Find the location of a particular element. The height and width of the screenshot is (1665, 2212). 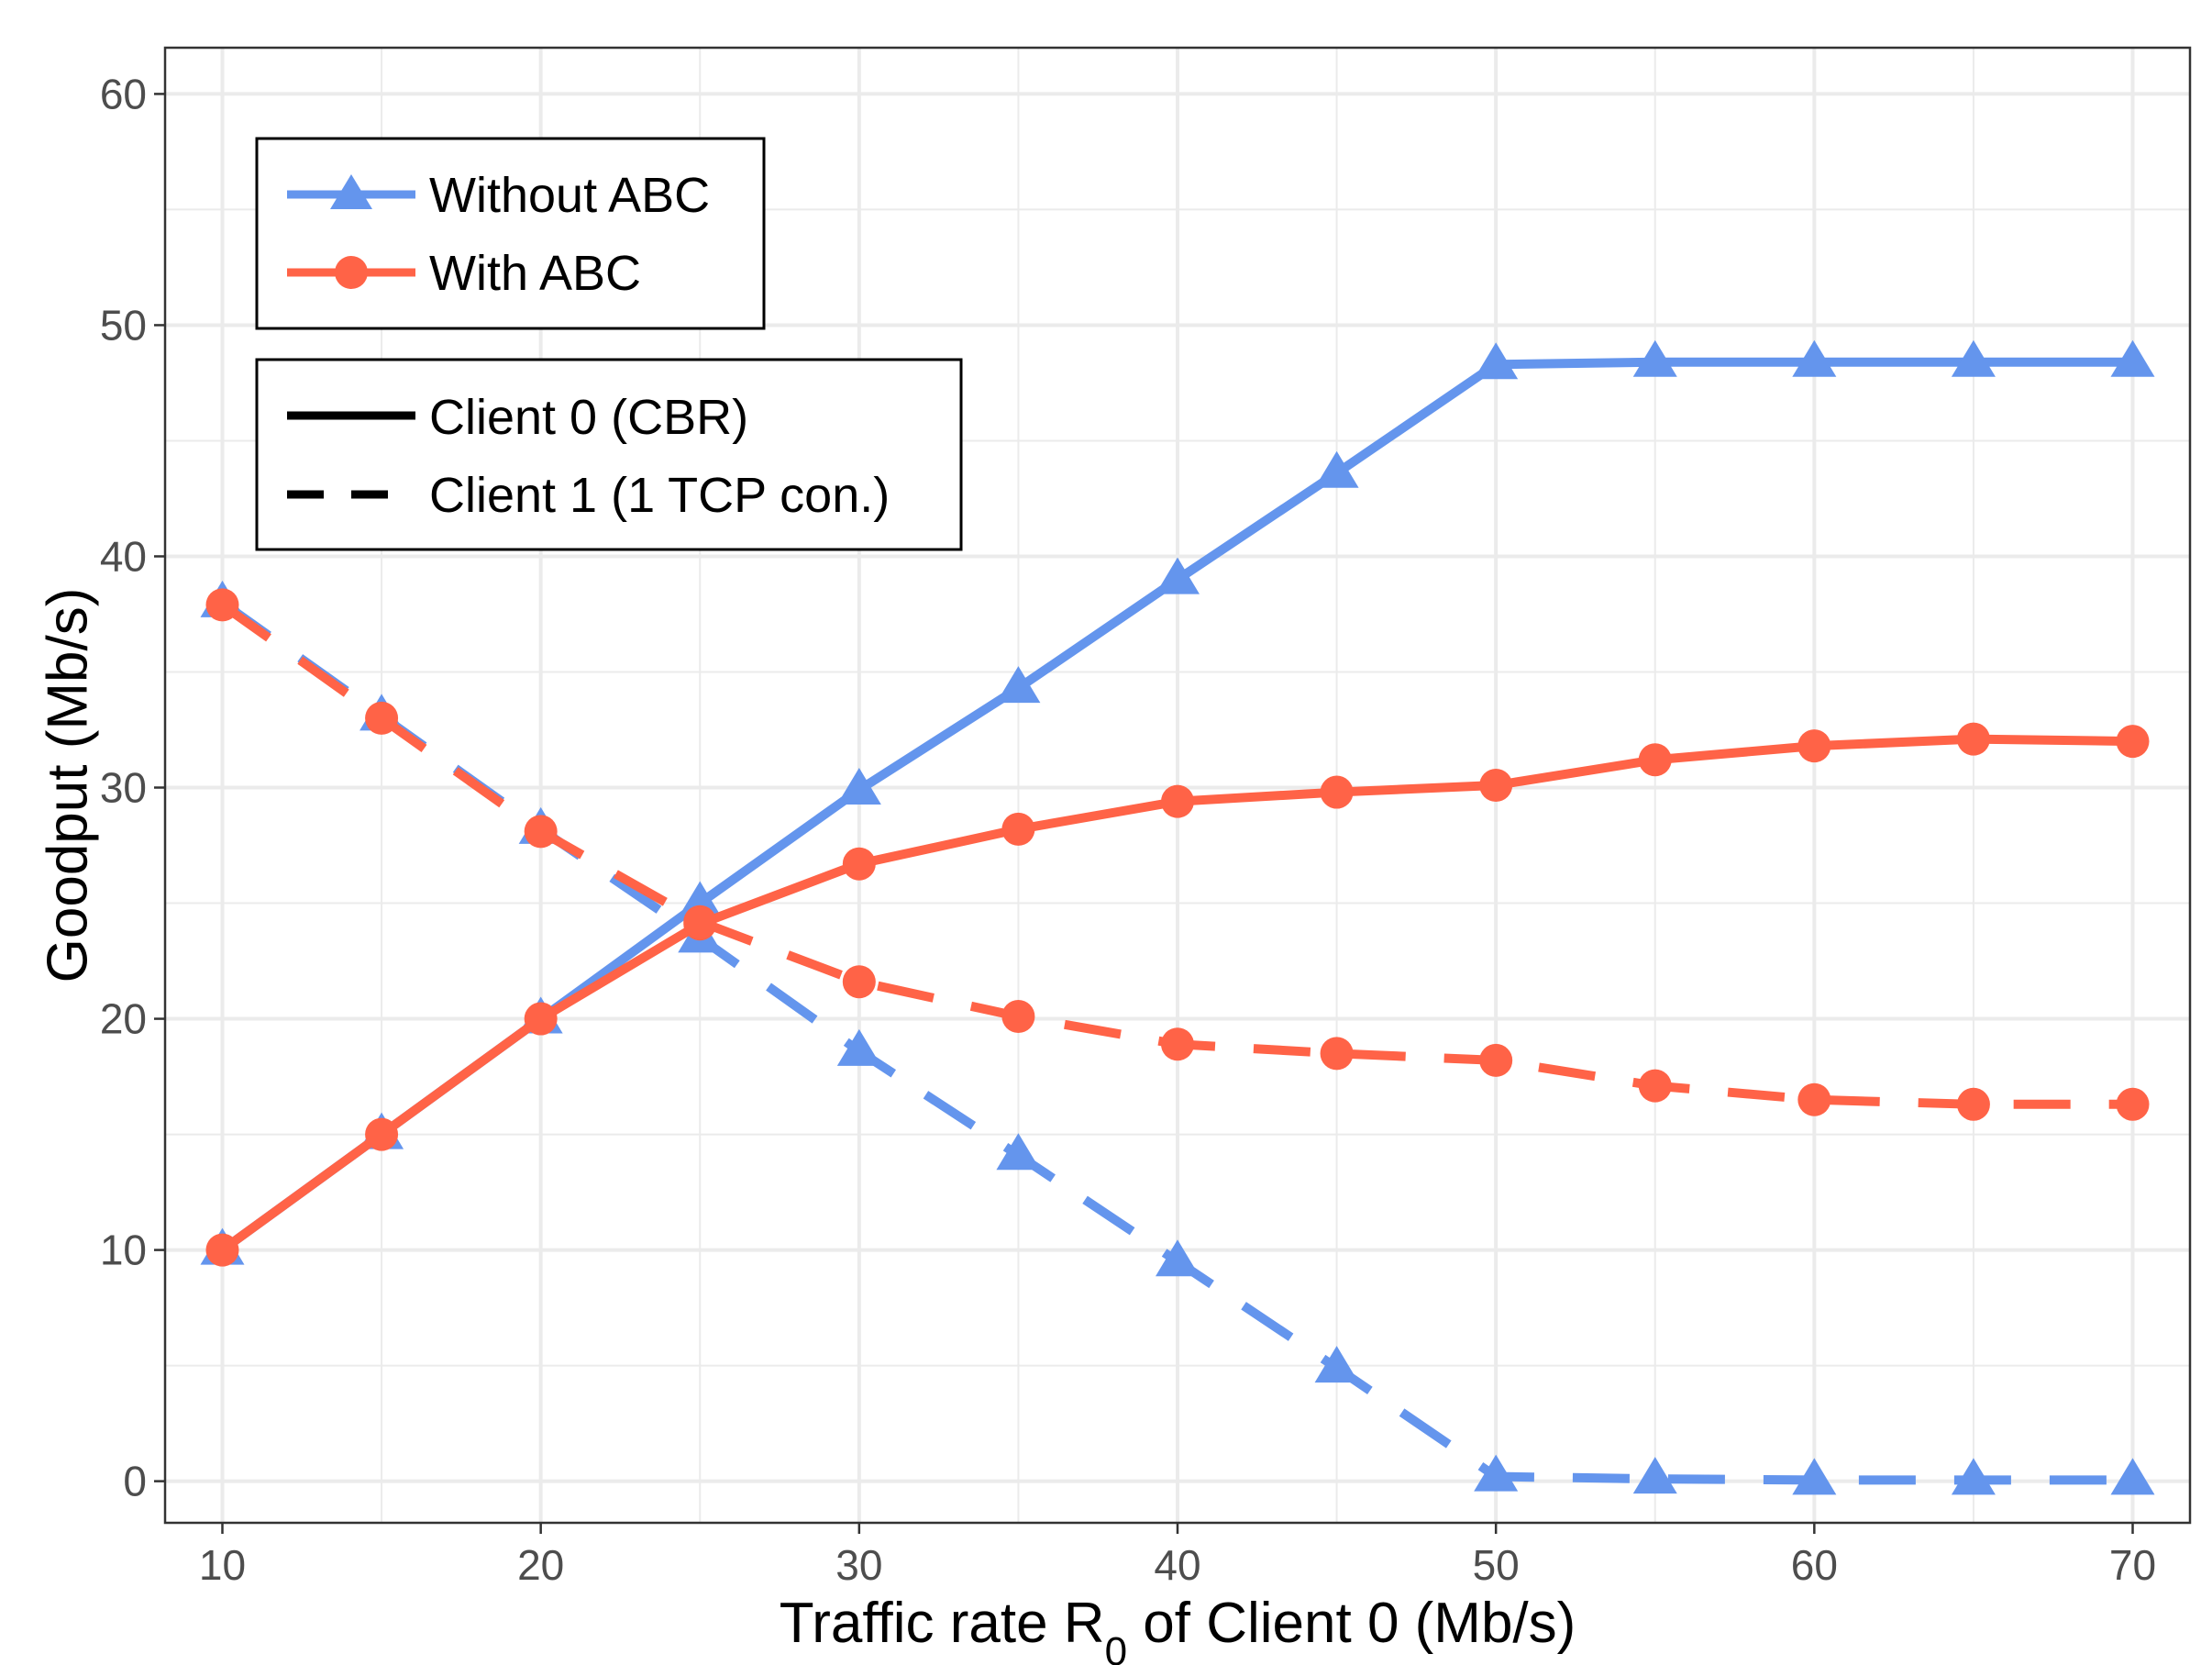

y-tick-label: 60 is located at coordinates (124, 93).